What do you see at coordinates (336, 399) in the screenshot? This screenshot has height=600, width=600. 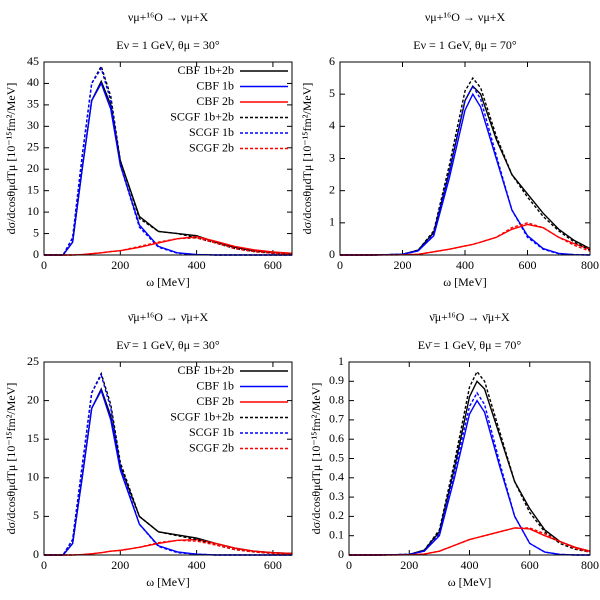 I see `y-tick-label: 0.8` at bounding box center [336, 399].